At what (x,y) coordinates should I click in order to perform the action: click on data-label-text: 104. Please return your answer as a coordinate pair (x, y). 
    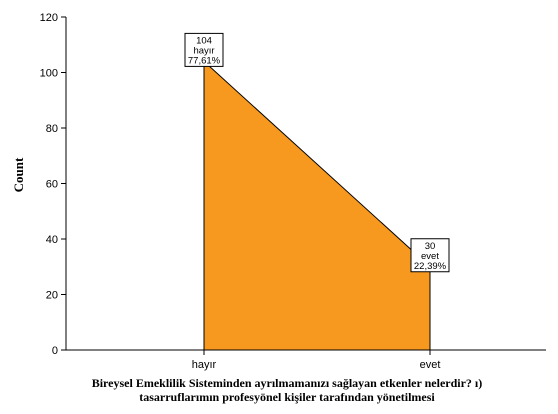
    Looking at the image, I should click on (204, 40).